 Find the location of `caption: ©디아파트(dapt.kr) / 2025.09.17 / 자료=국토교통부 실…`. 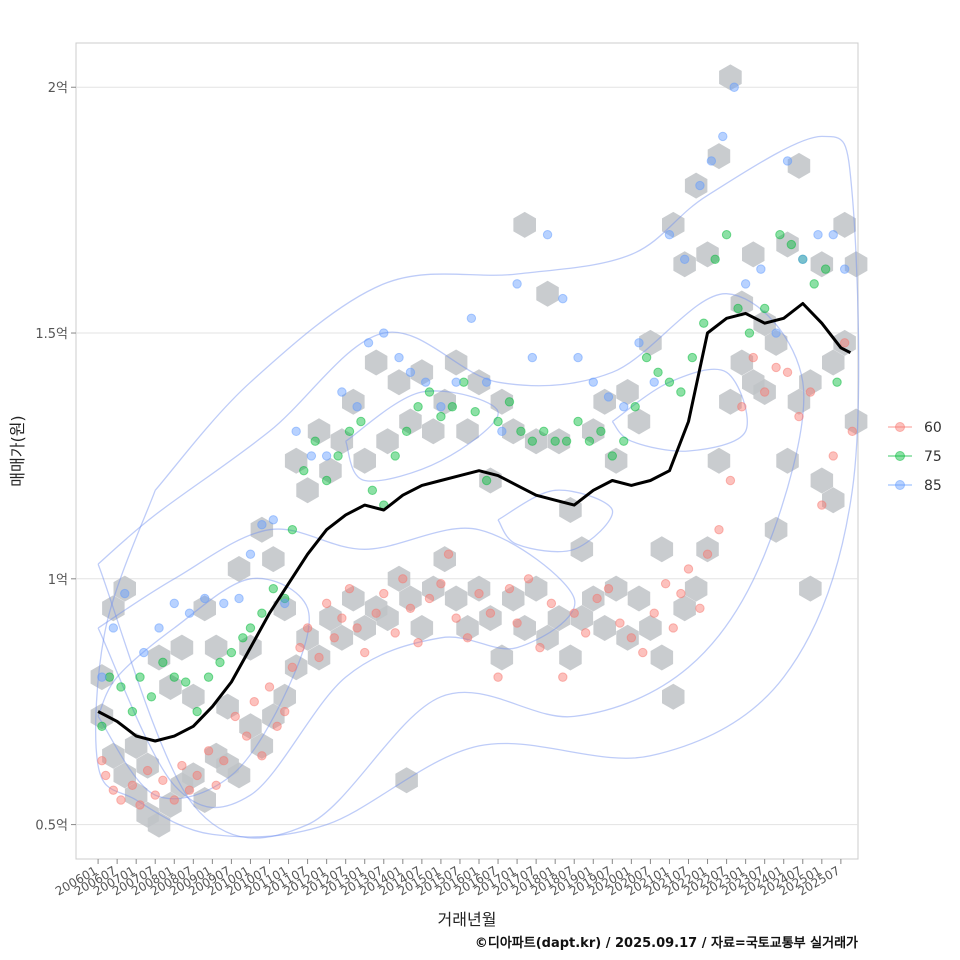

caption: ©디아파트(dapt.kr) / 2025.09.17 / 자료=국토교통부 실… is located at coordinates (666, 943).